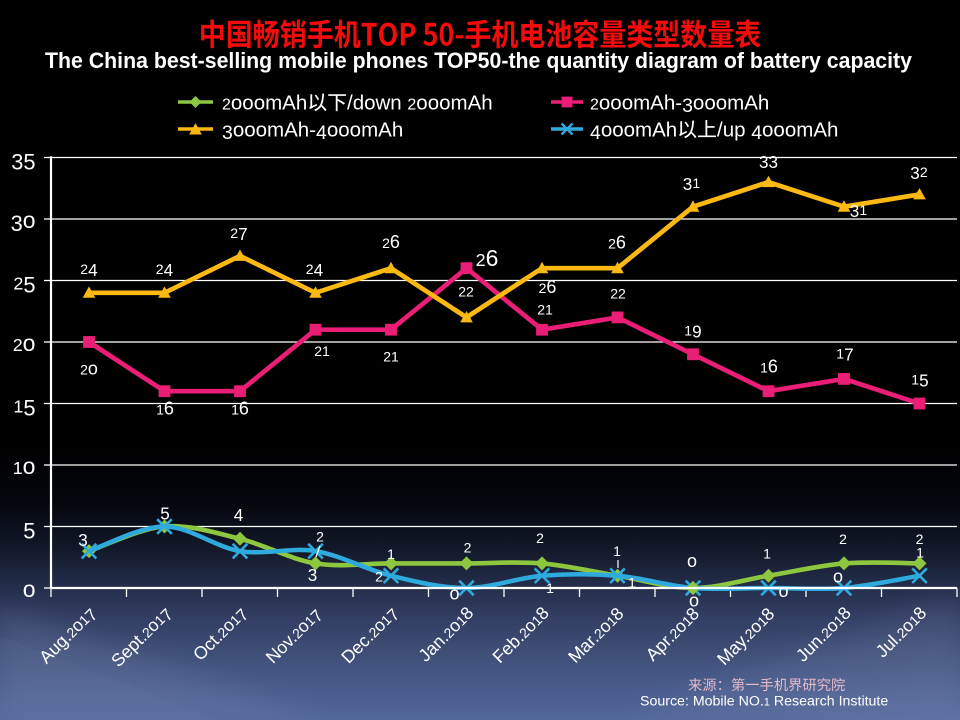 The image size is (960, 720). I want to click on svg-text: 33, so click(768, 162).